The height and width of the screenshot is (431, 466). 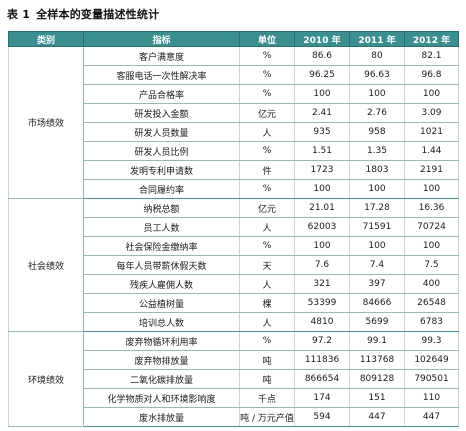 I want to click on indicator-cell: 合同履约率, so click(x=161, y=189).